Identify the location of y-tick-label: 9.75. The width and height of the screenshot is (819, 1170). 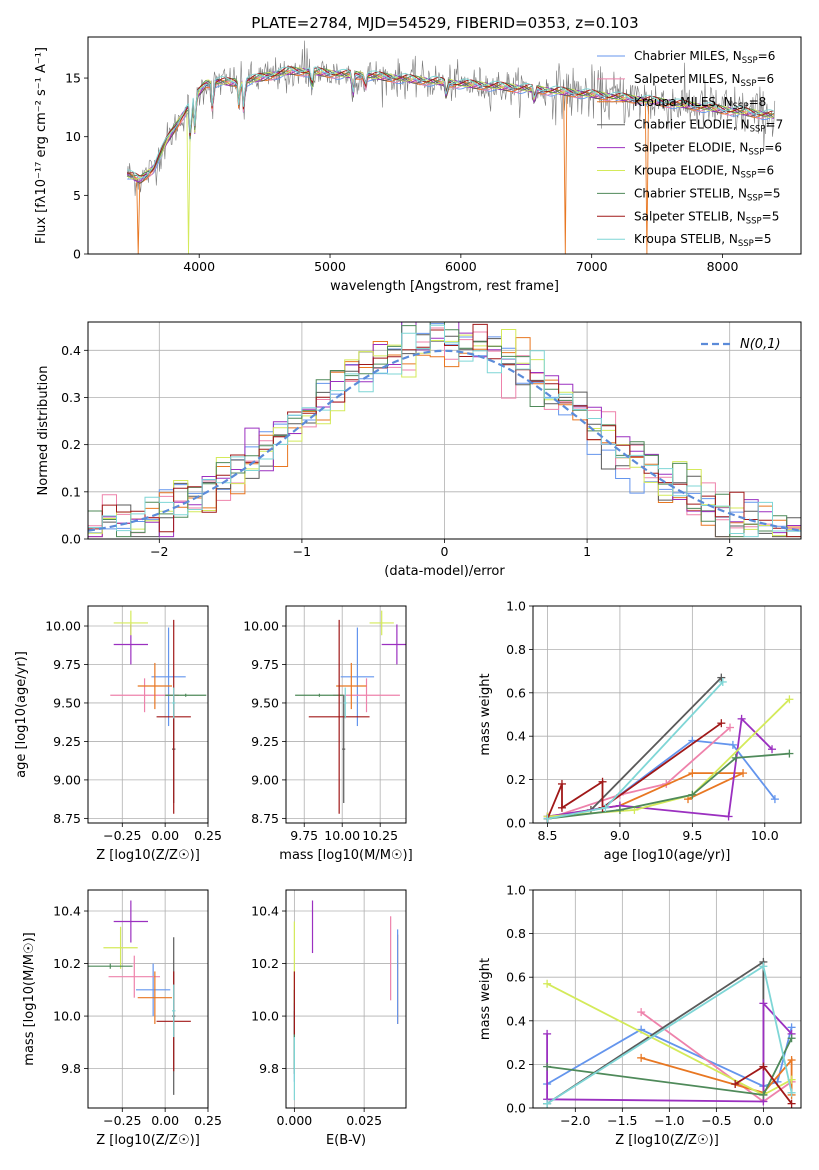
(67, 664).